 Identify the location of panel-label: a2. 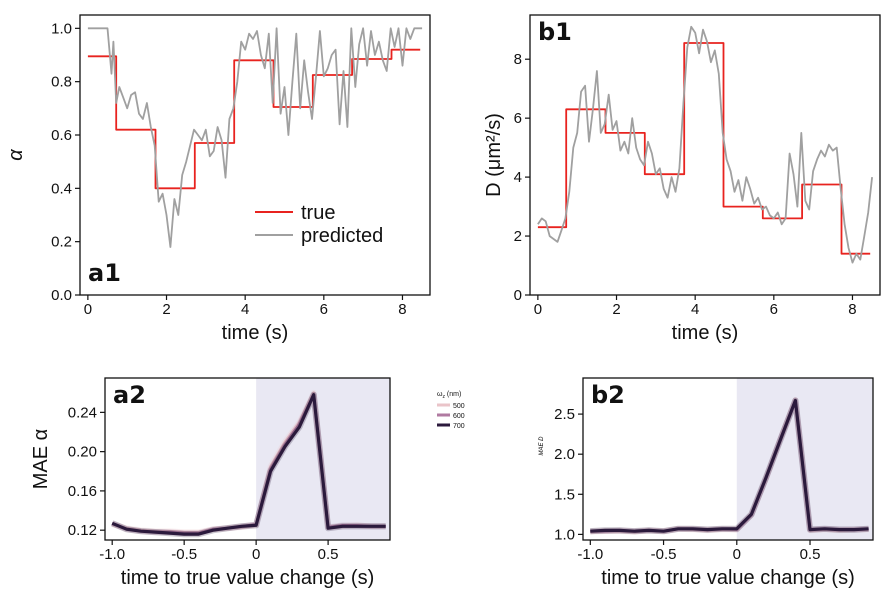
(129, 395).